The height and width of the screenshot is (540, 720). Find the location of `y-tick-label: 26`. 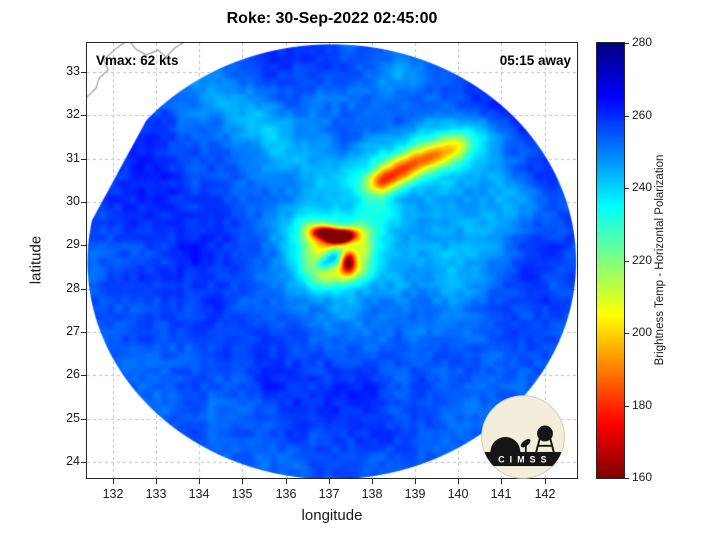

y-tick-label: 26 is located at coordinates (73, 374).